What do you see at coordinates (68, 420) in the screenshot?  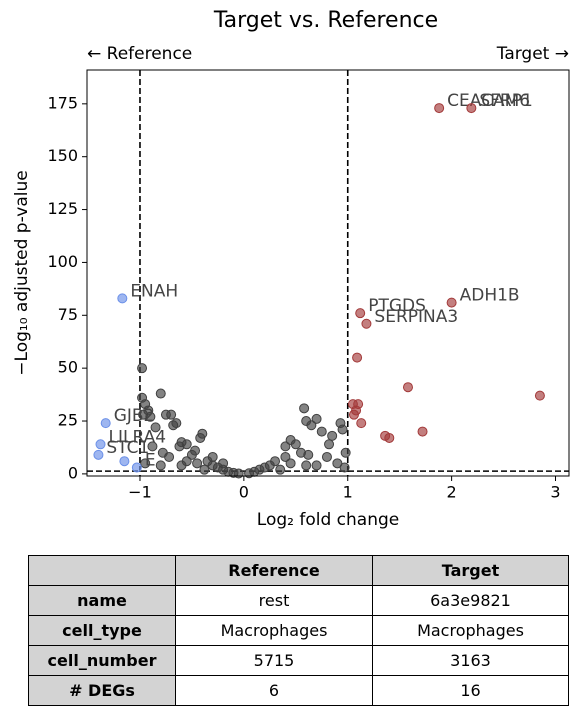 I see `y-tick-label: 25` at bounding box center [68, 420].